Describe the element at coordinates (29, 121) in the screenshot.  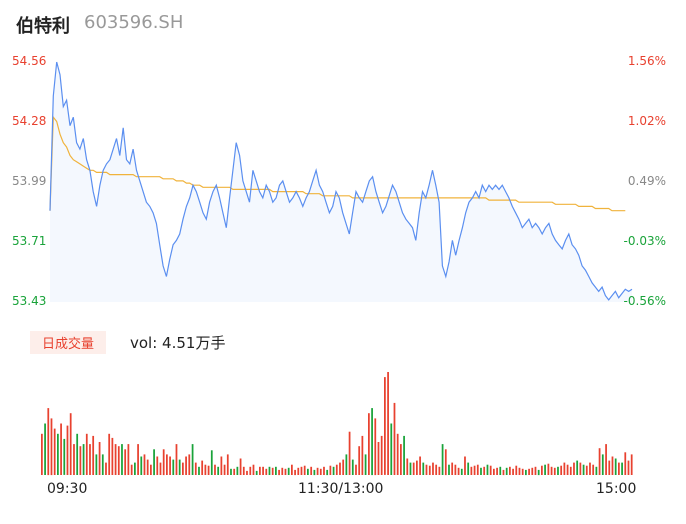
I see `y-left-tick: 54.28` at that location.